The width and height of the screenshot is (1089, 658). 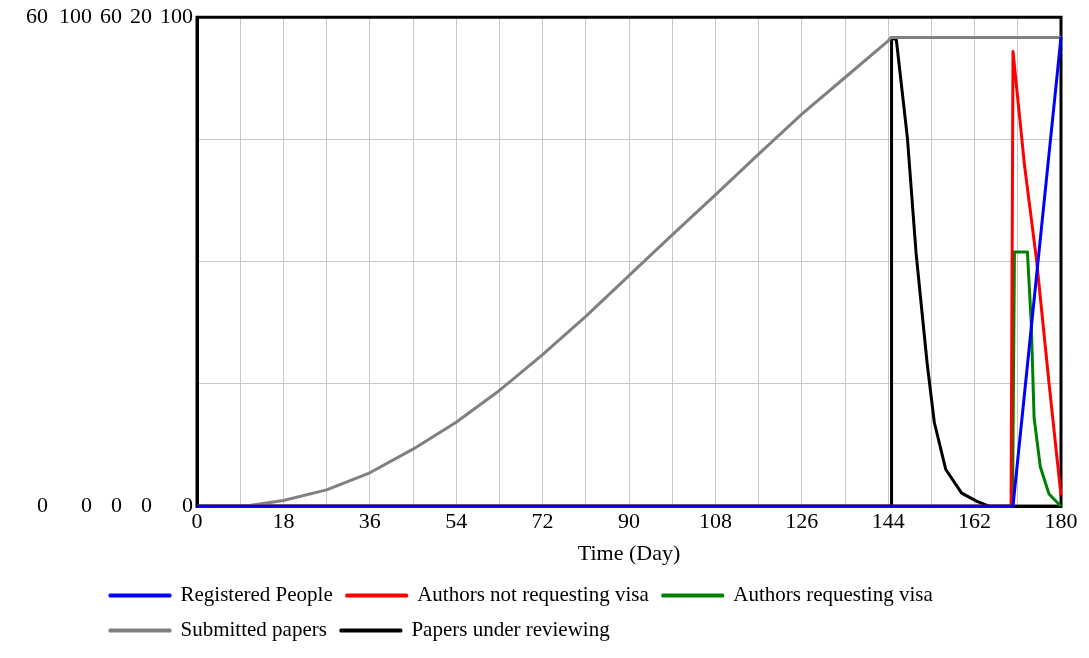 I want to click on y2-tick-label: 20, so click(x=141, y=15).